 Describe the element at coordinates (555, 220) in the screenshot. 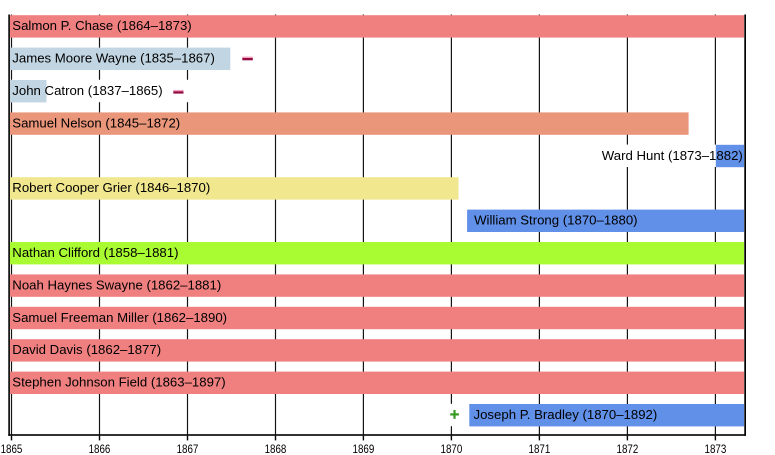

I see `svg-text: William Strong (1870–1880)` at that location.